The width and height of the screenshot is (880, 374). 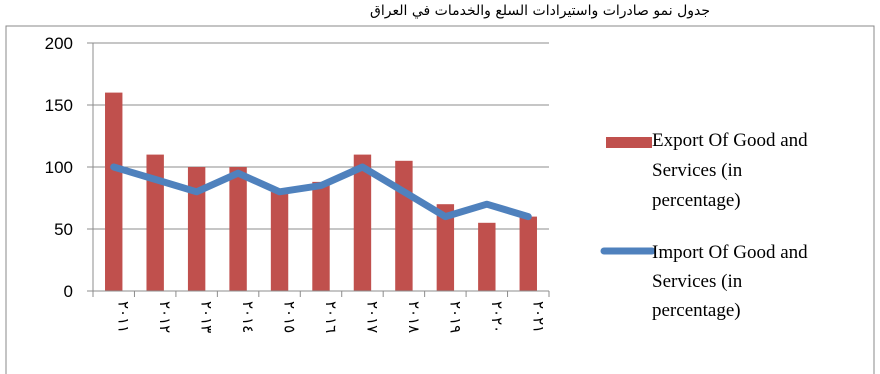 What do you see at coordinates (248, 317) in the screenshot?
I see `x-category-label: ٢٠١٤` at bounding box center [248, 317].